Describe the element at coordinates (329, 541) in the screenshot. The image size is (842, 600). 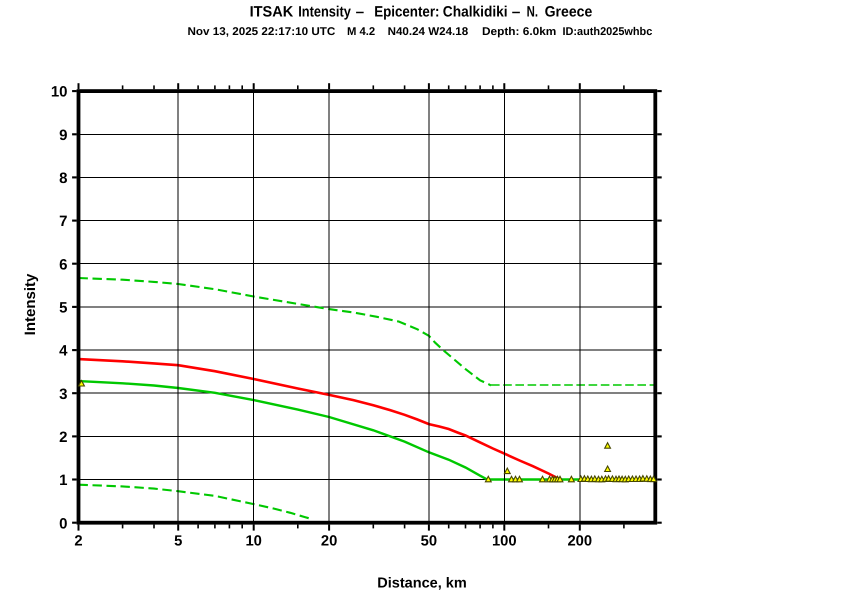
I see `svg-text: 20` at that location.